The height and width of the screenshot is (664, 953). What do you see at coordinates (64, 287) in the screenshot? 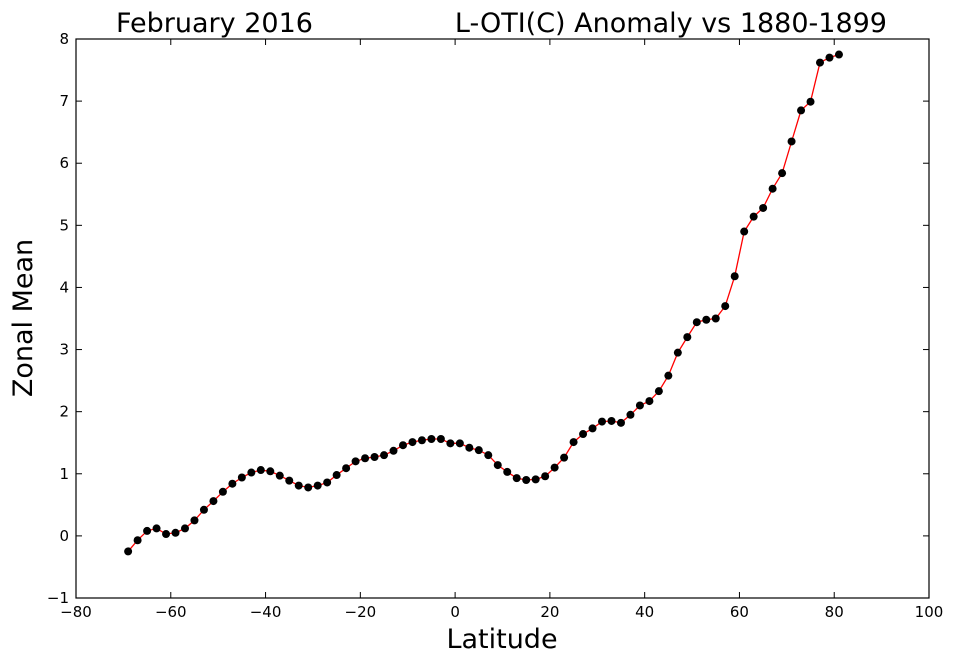
I see `y-tick-label: 4` at bounding box center [64, 287].